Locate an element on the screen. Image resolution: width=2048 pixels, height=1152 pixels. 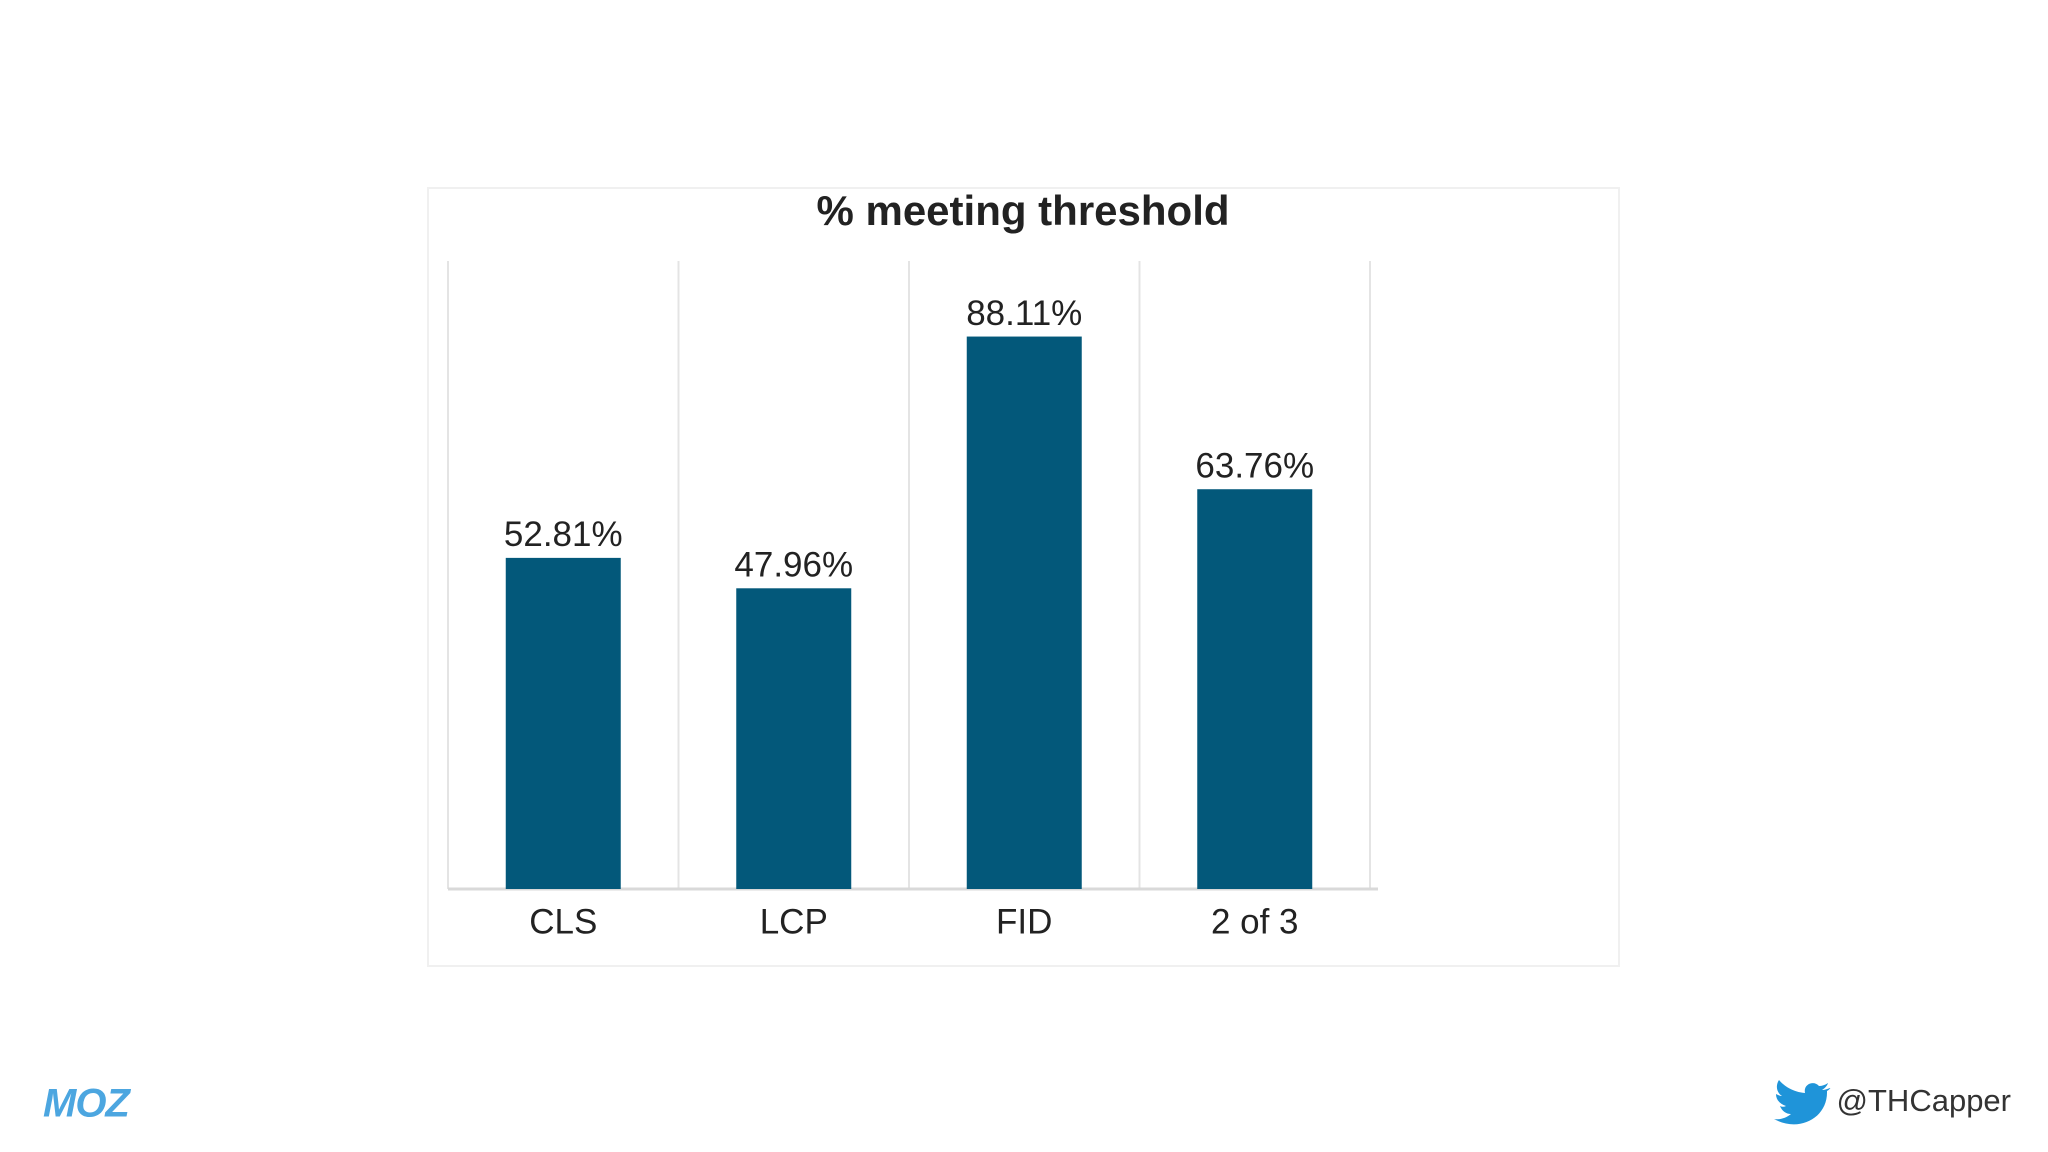
logo: MOZ is located at coordinates (87, 1104).